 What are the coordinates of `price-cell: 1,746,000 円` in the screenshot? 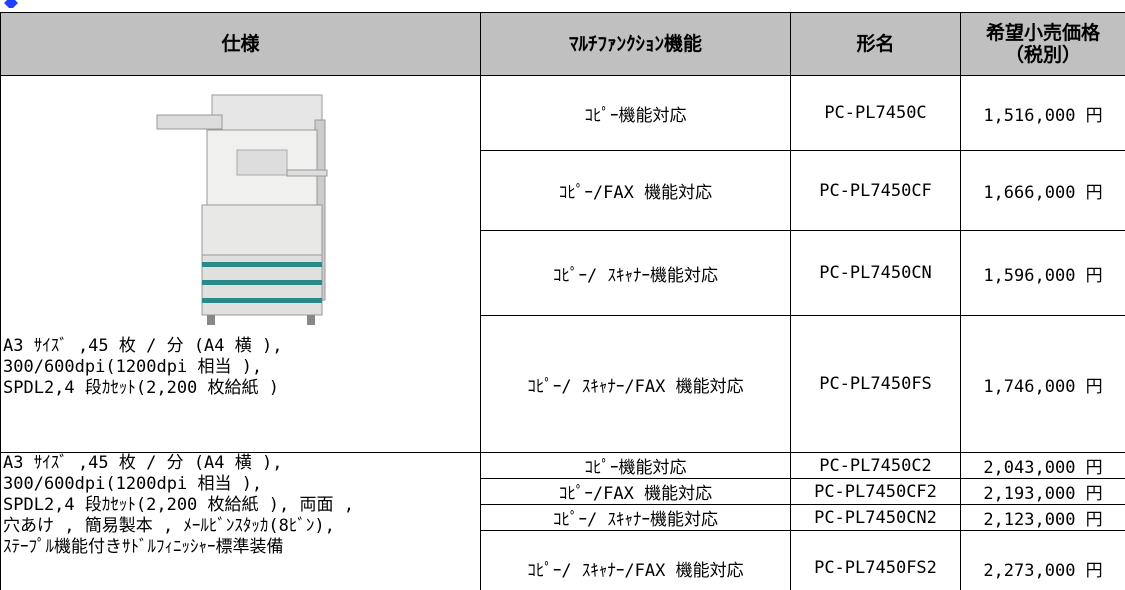 It's located at (1042, 384).